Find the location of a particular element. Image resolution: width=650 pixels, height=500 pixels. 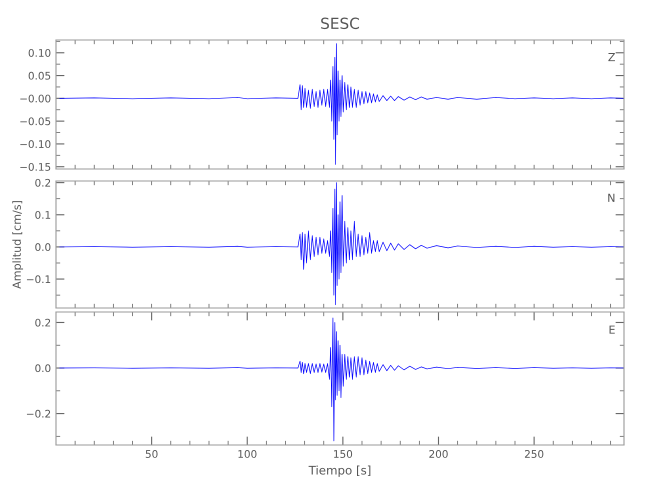

y-tick-label: −0.2 is located at coordinates (38, 414).